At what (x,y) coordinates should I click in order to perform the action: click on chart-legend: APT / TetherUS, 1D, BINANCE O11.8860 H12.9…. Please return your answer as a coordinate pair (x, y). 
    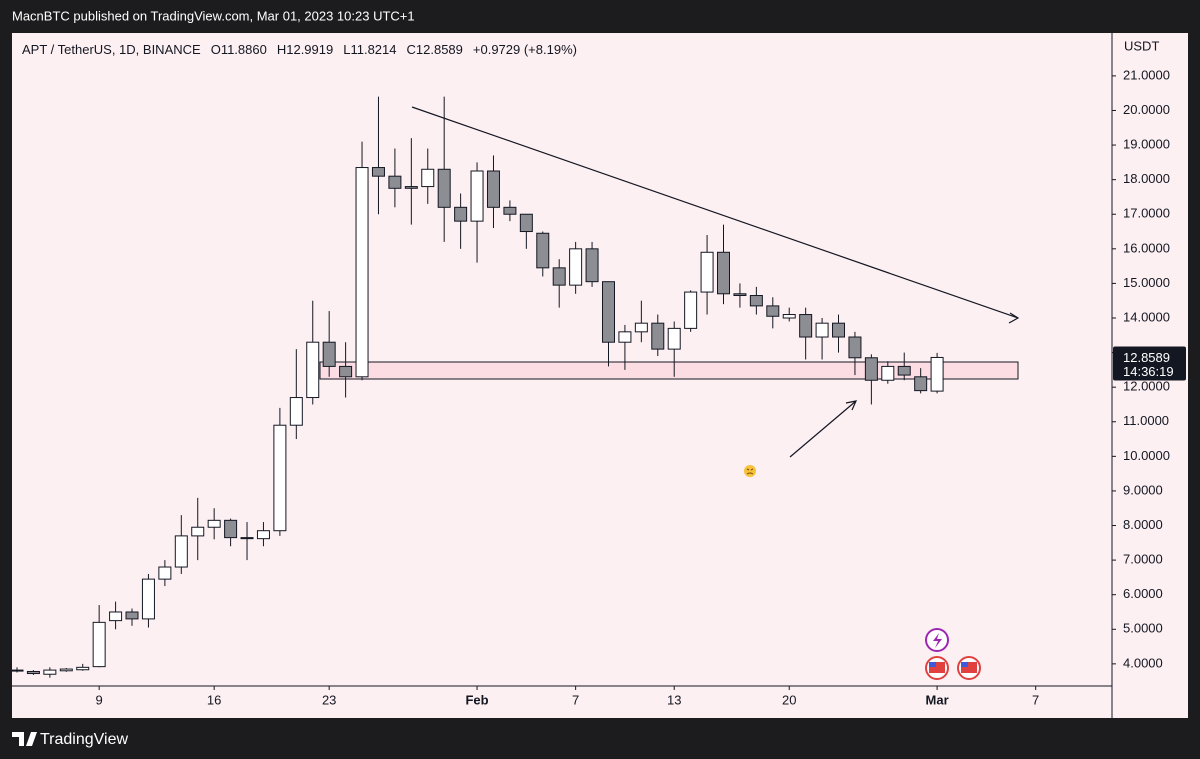
    Looking at the image, I should click on (299, 49).